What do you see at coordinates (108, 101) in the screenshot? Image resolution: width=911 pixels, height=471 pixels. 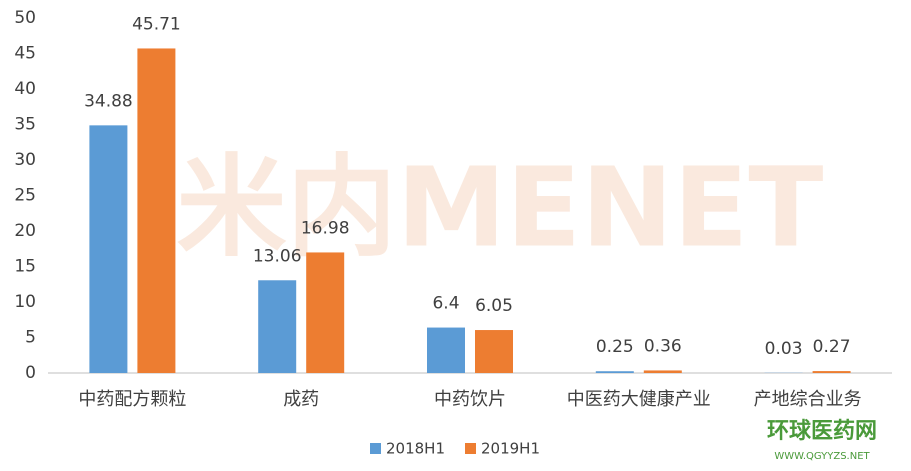 I see `data-label: 34.88` at bounding box center [108, 101].